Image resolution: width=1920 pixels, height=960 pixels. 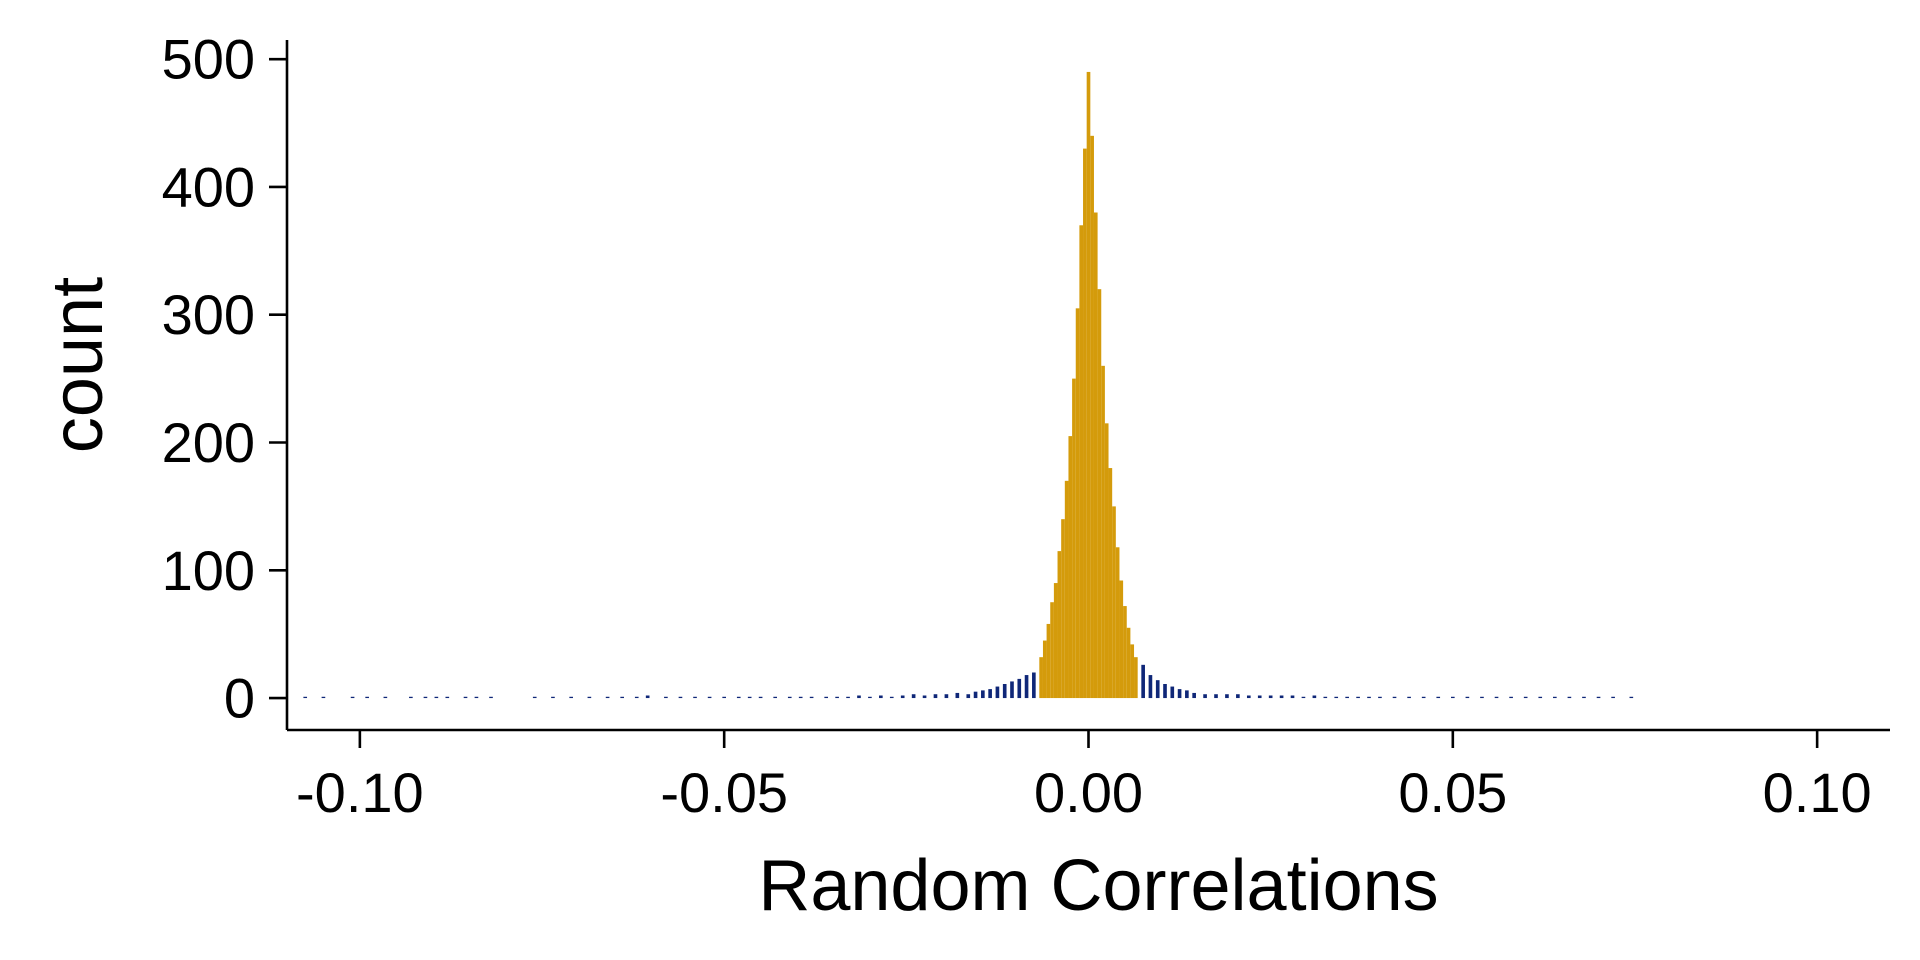 What do you see at coordinates (239, 698) in the screenshot?
I see `y-tick-label: 0` at bounding box center [239, 698].